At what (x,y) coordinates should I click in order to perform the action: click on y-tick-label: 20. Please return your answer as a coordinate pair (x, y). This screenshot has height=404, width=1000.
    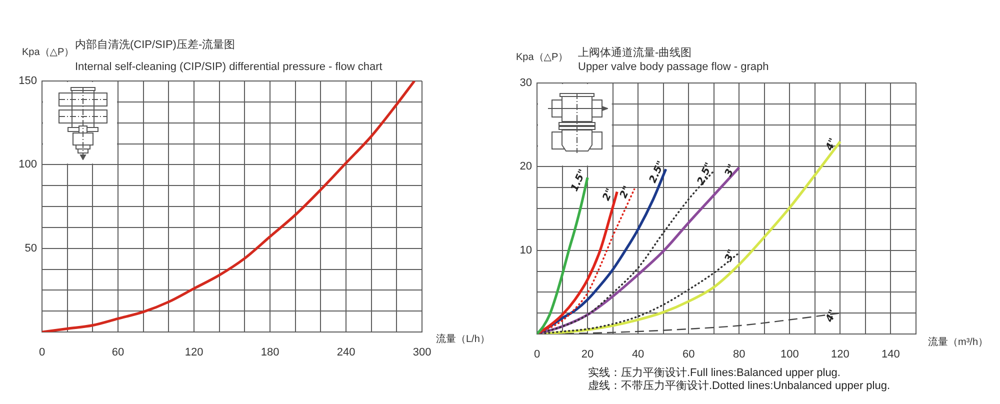
    Looking at the image, I should click on (526, 166).